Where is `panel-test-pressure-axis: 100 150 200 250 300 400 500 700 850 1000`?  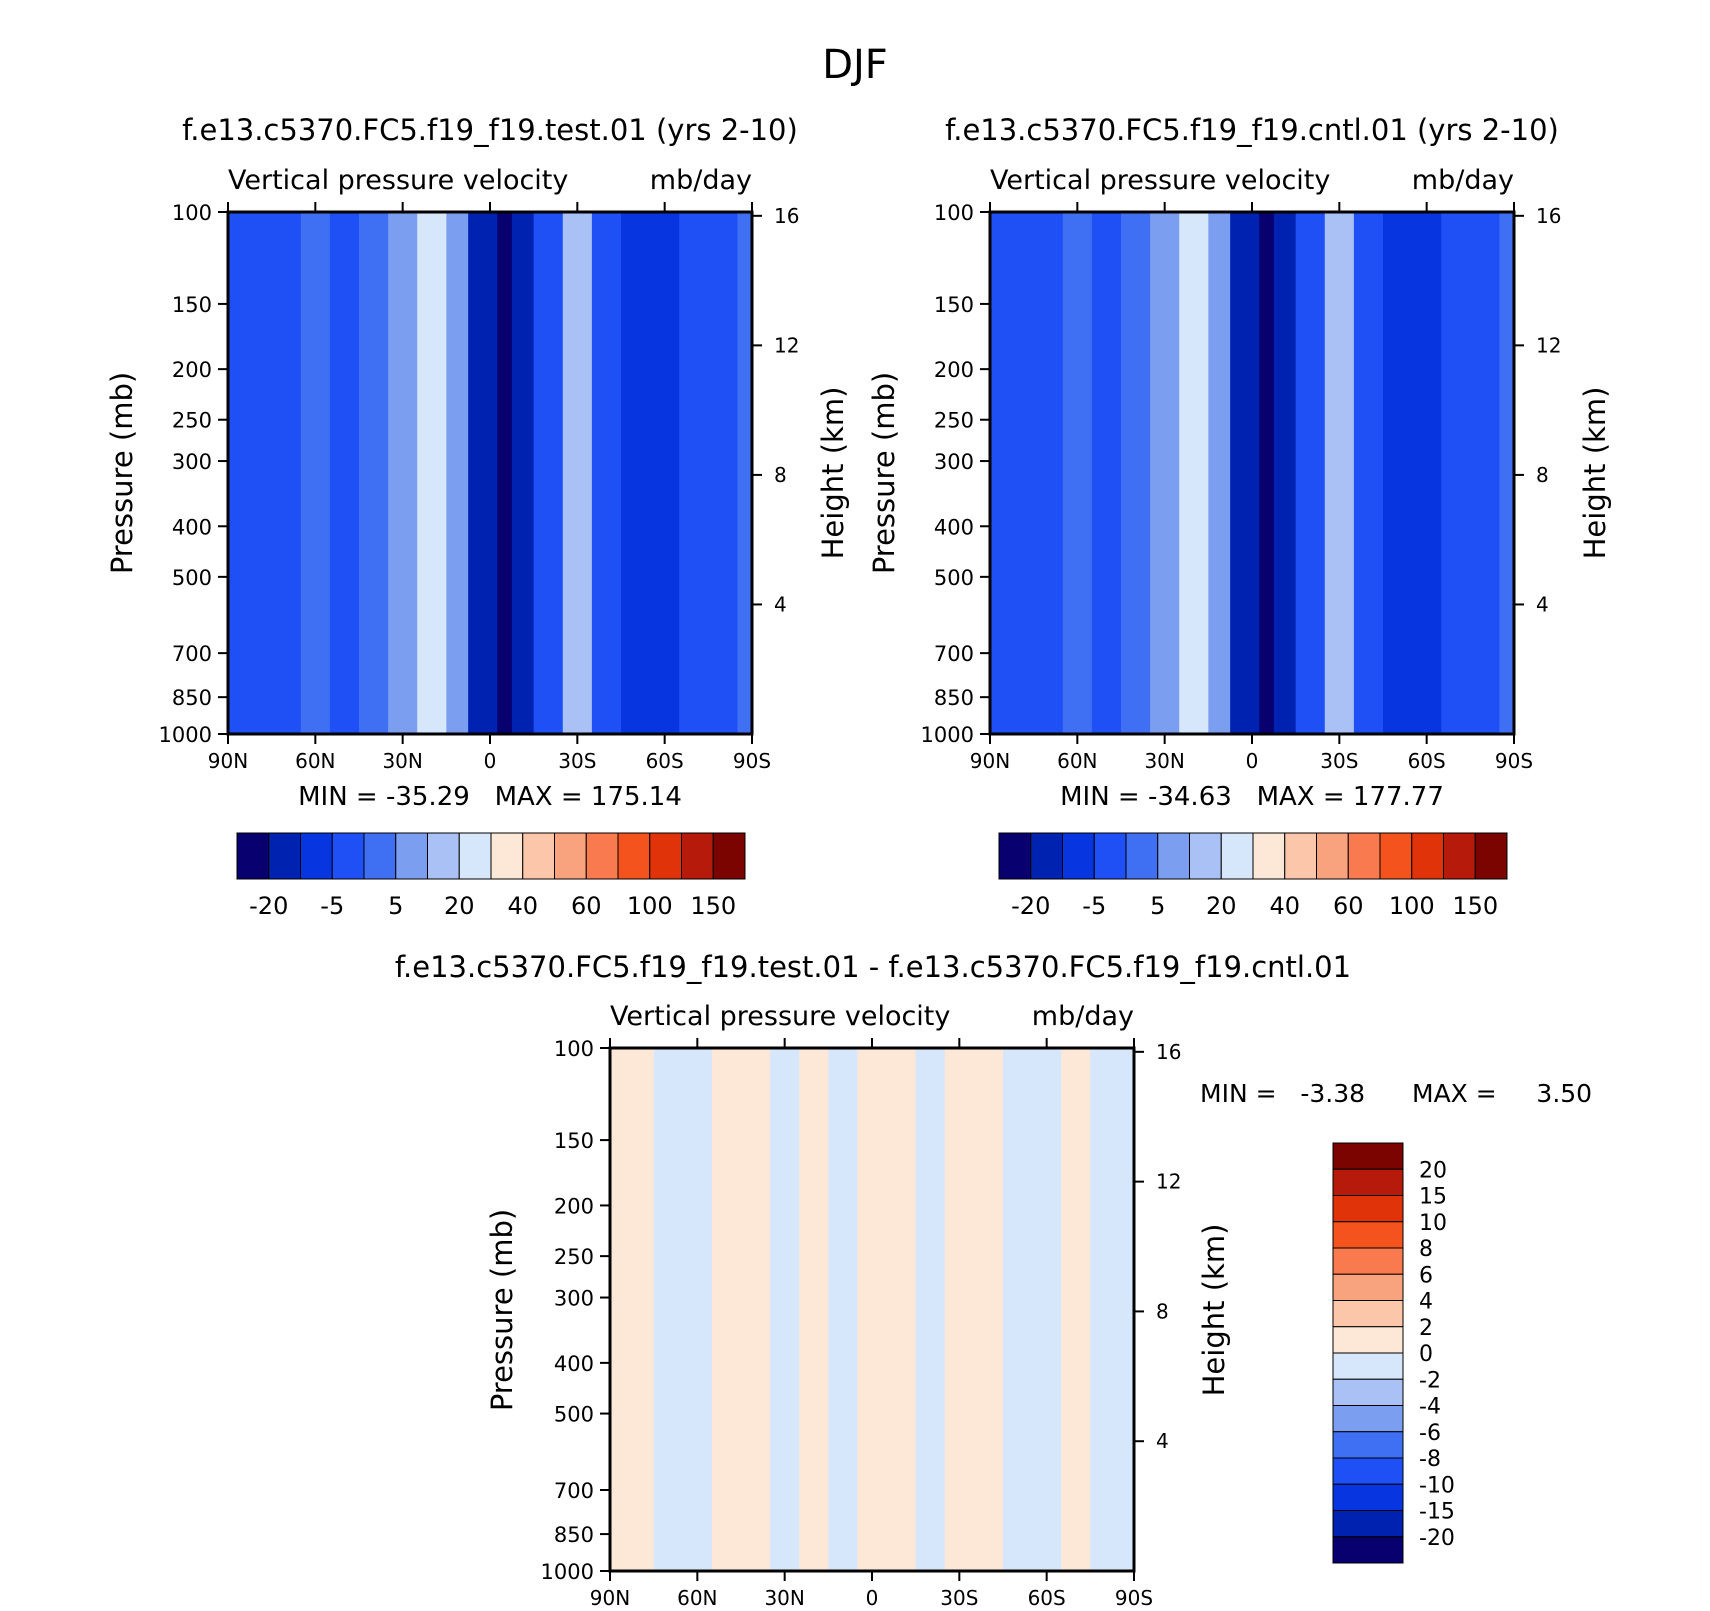
panel-test-pressure-axis: 100 150 200 250 300 400 500 700 850 1000 is located at coordinates (193, 474).